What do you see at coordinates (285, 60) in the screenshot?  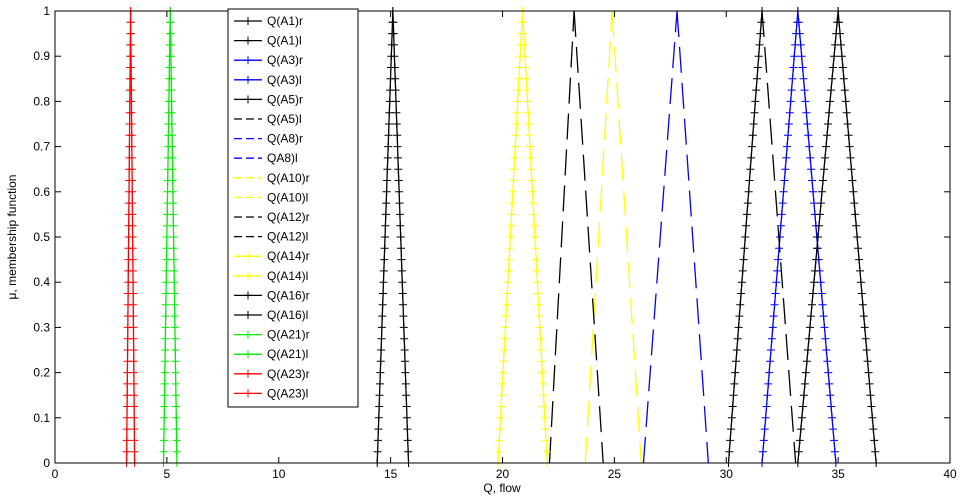 I see `legend-entry-2: Q(A3)r` at bounding box center [285, 60].